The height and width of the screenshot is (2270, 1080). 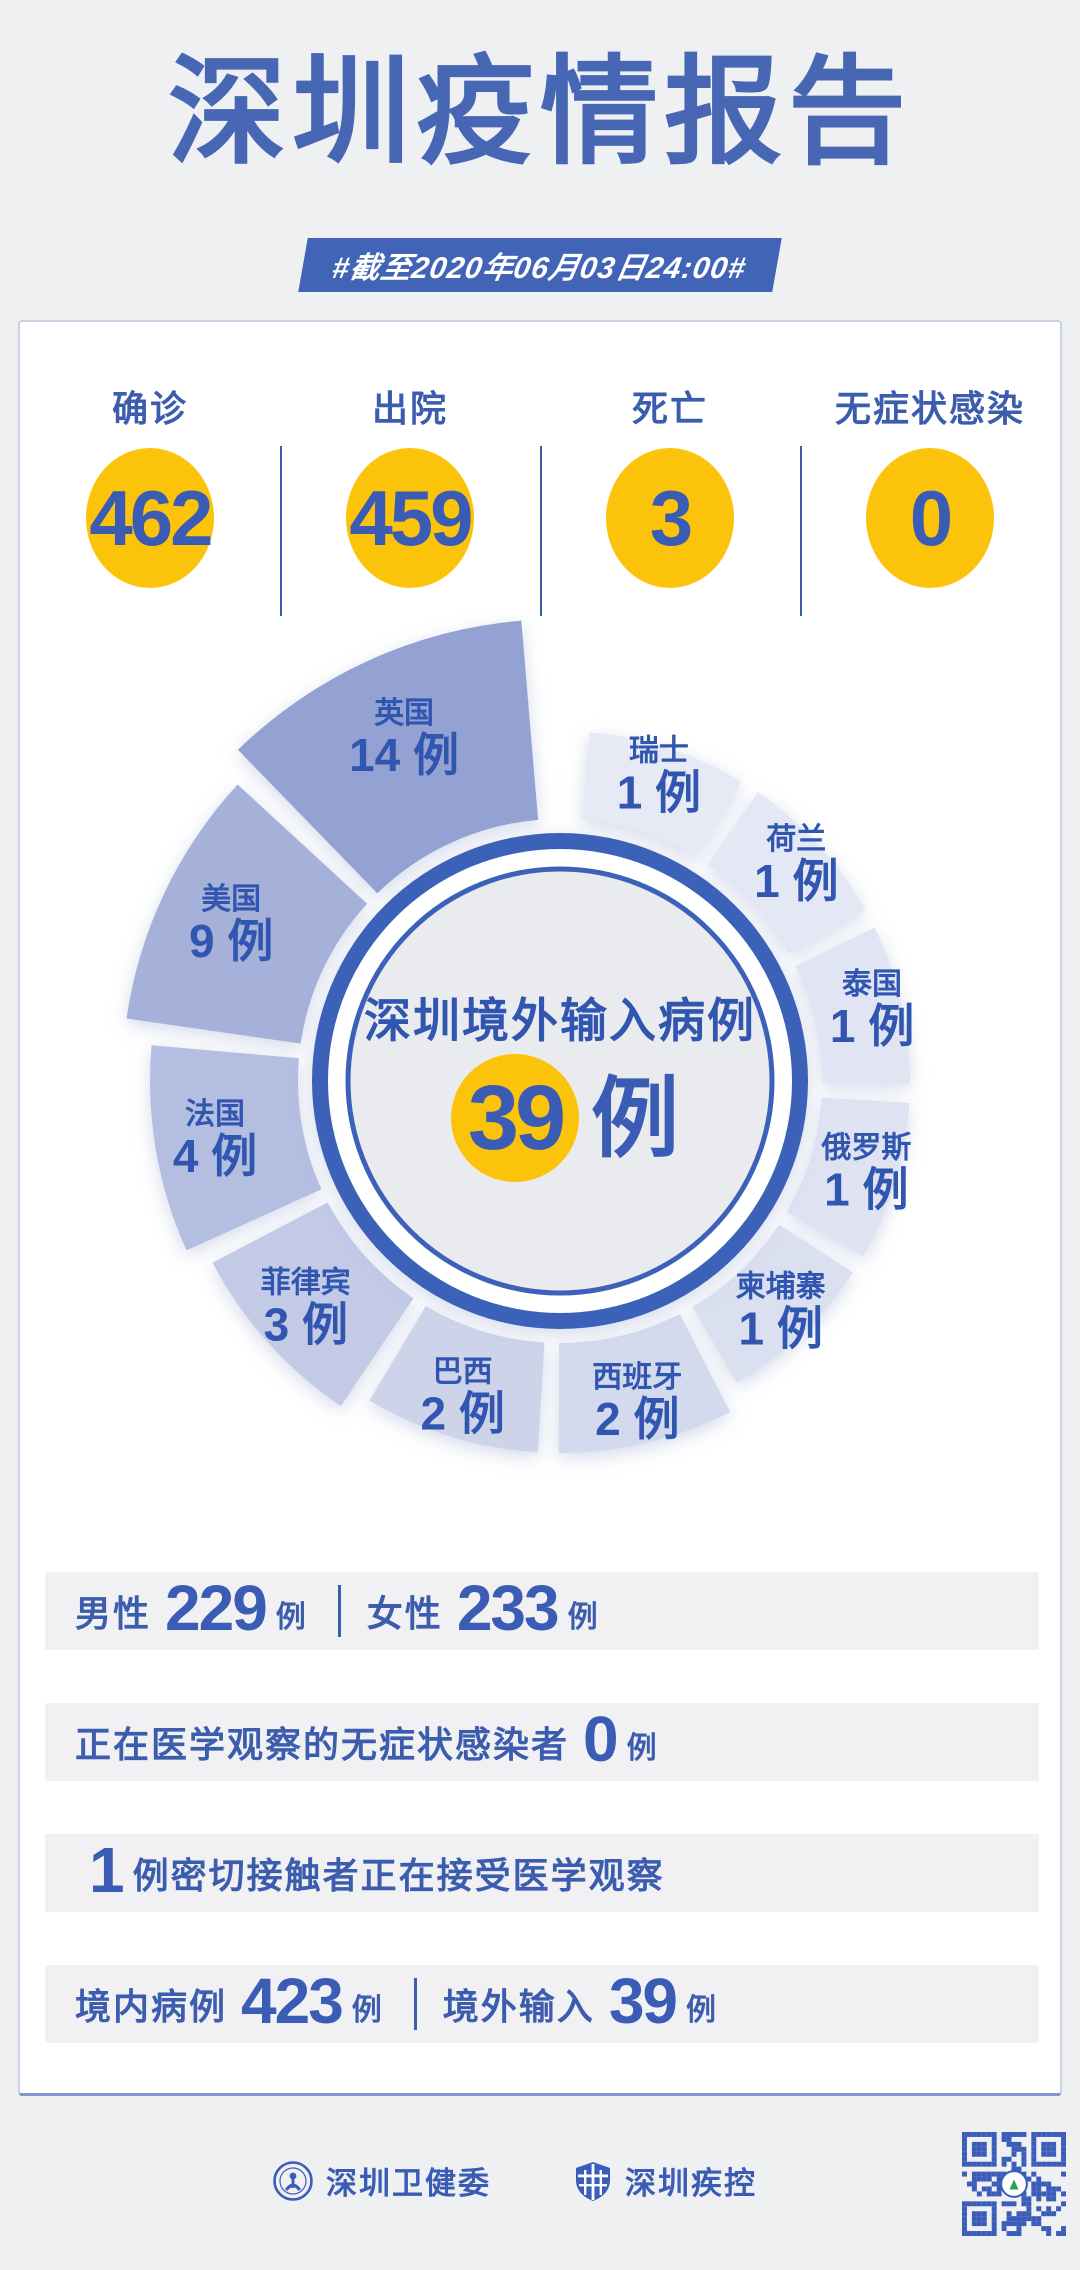 I want to click on slice-country-label: 泰国, so click(x=872, y=984).